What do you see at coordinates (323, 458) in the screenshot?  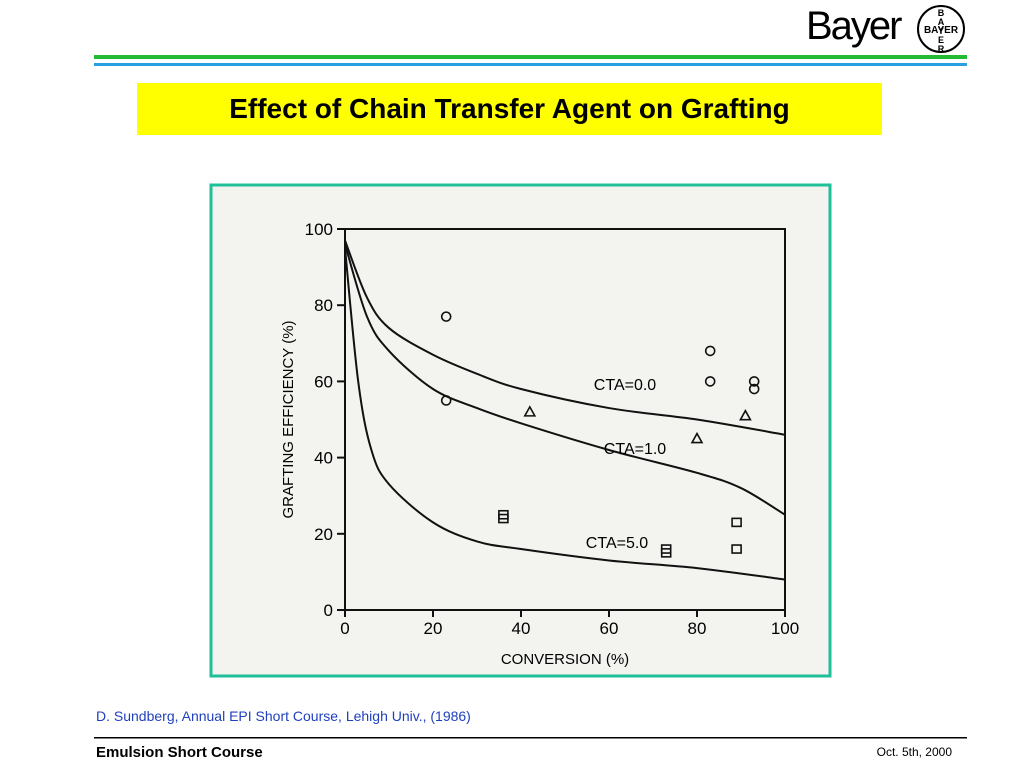 I see `y-tick-label: 40` at bounding box center [323, 458].